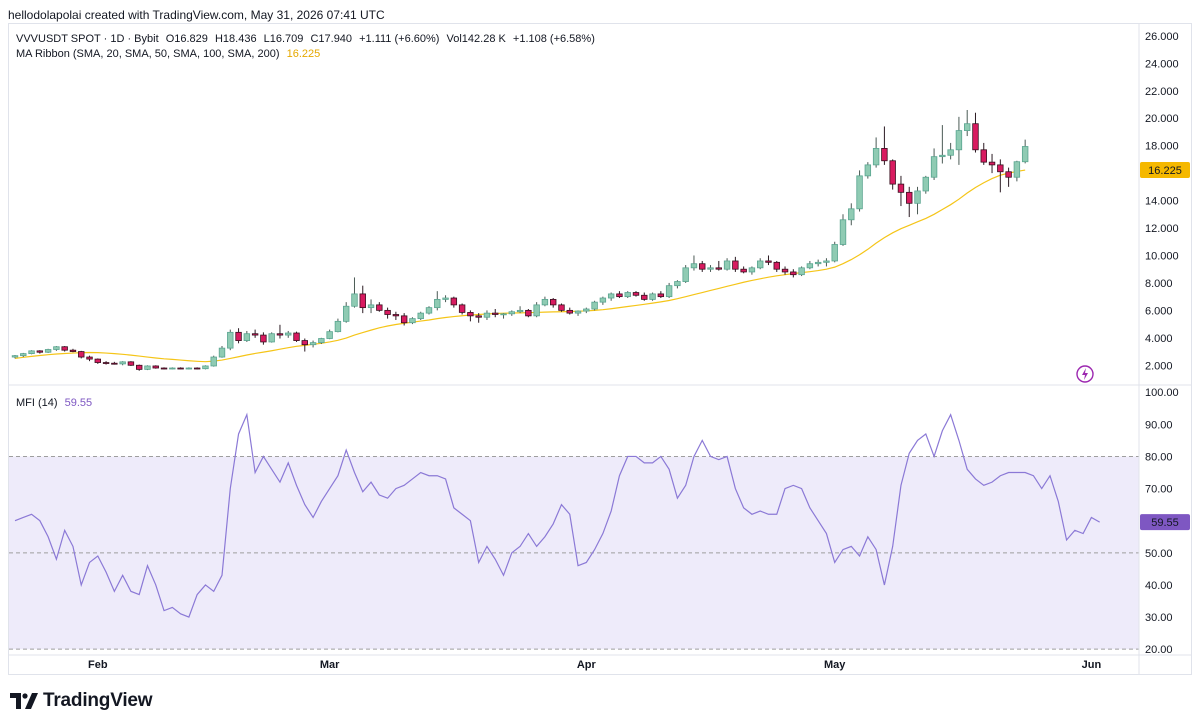  I want to click on symbol-name: VVVUSDT SPOT · 1D · Bybit, so click(87, 39).